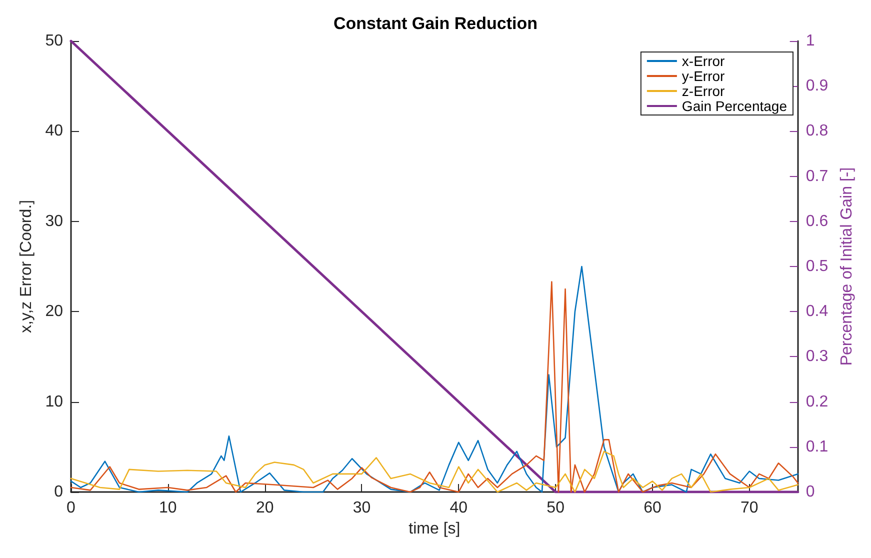 This screenshot has height=558, width=871. What do you see at coordinates (459, 508) in the screenshot?
I see `x-tick-label: 40` at bounding box center [459, 508].